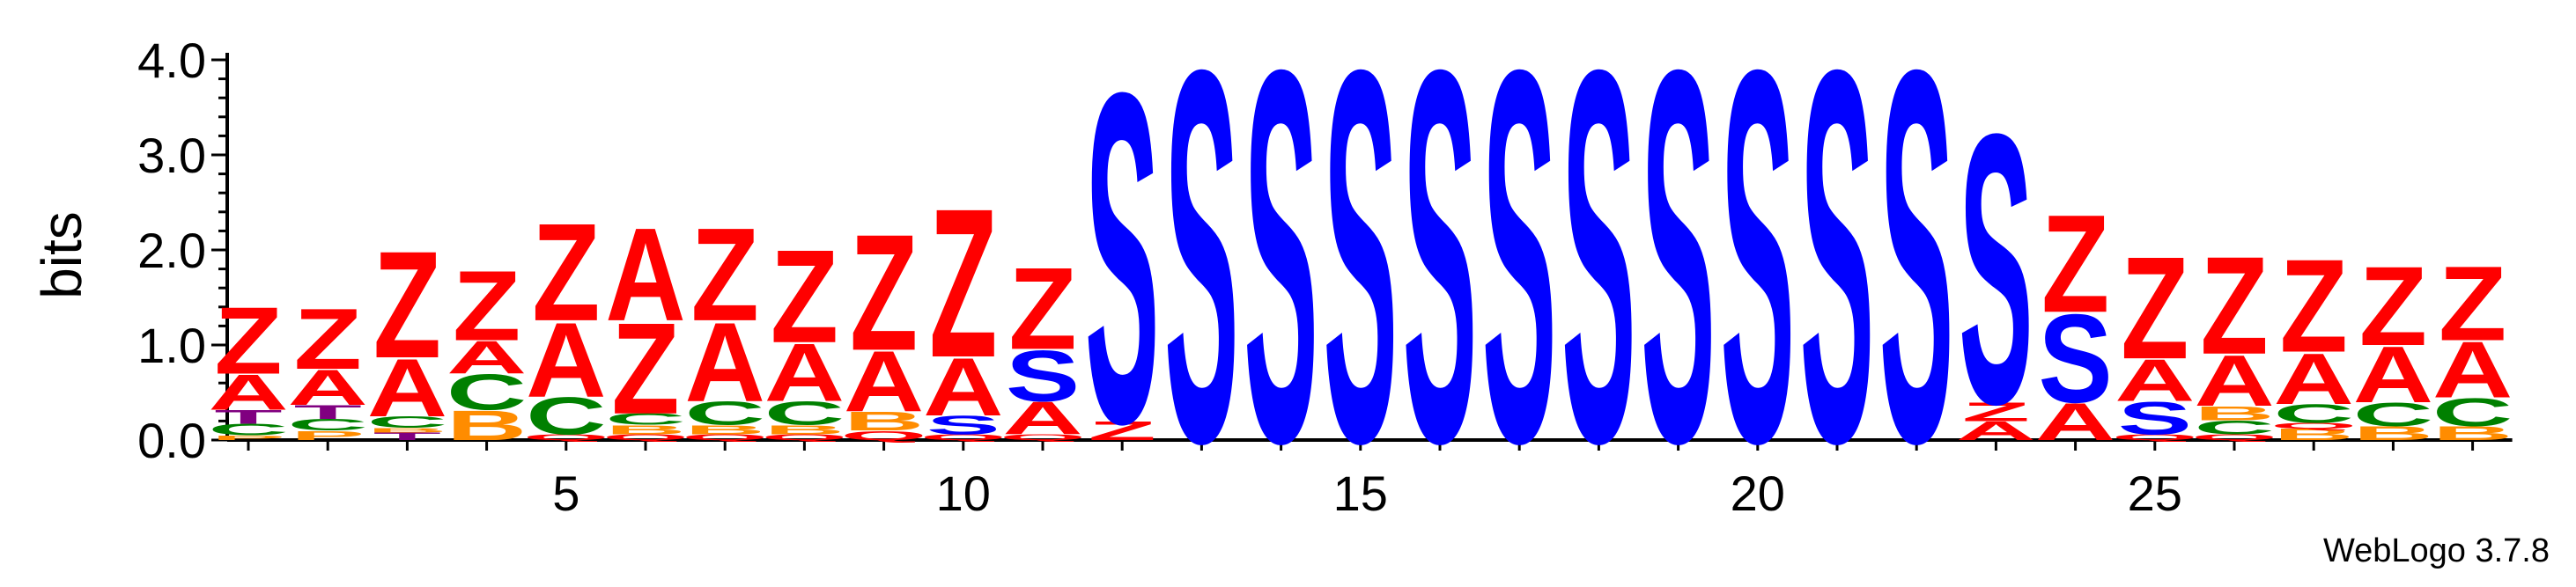 The width and height of the screenshot is (2576, 587). I want to click on x-tick-label: 25, so click(2155, 493).